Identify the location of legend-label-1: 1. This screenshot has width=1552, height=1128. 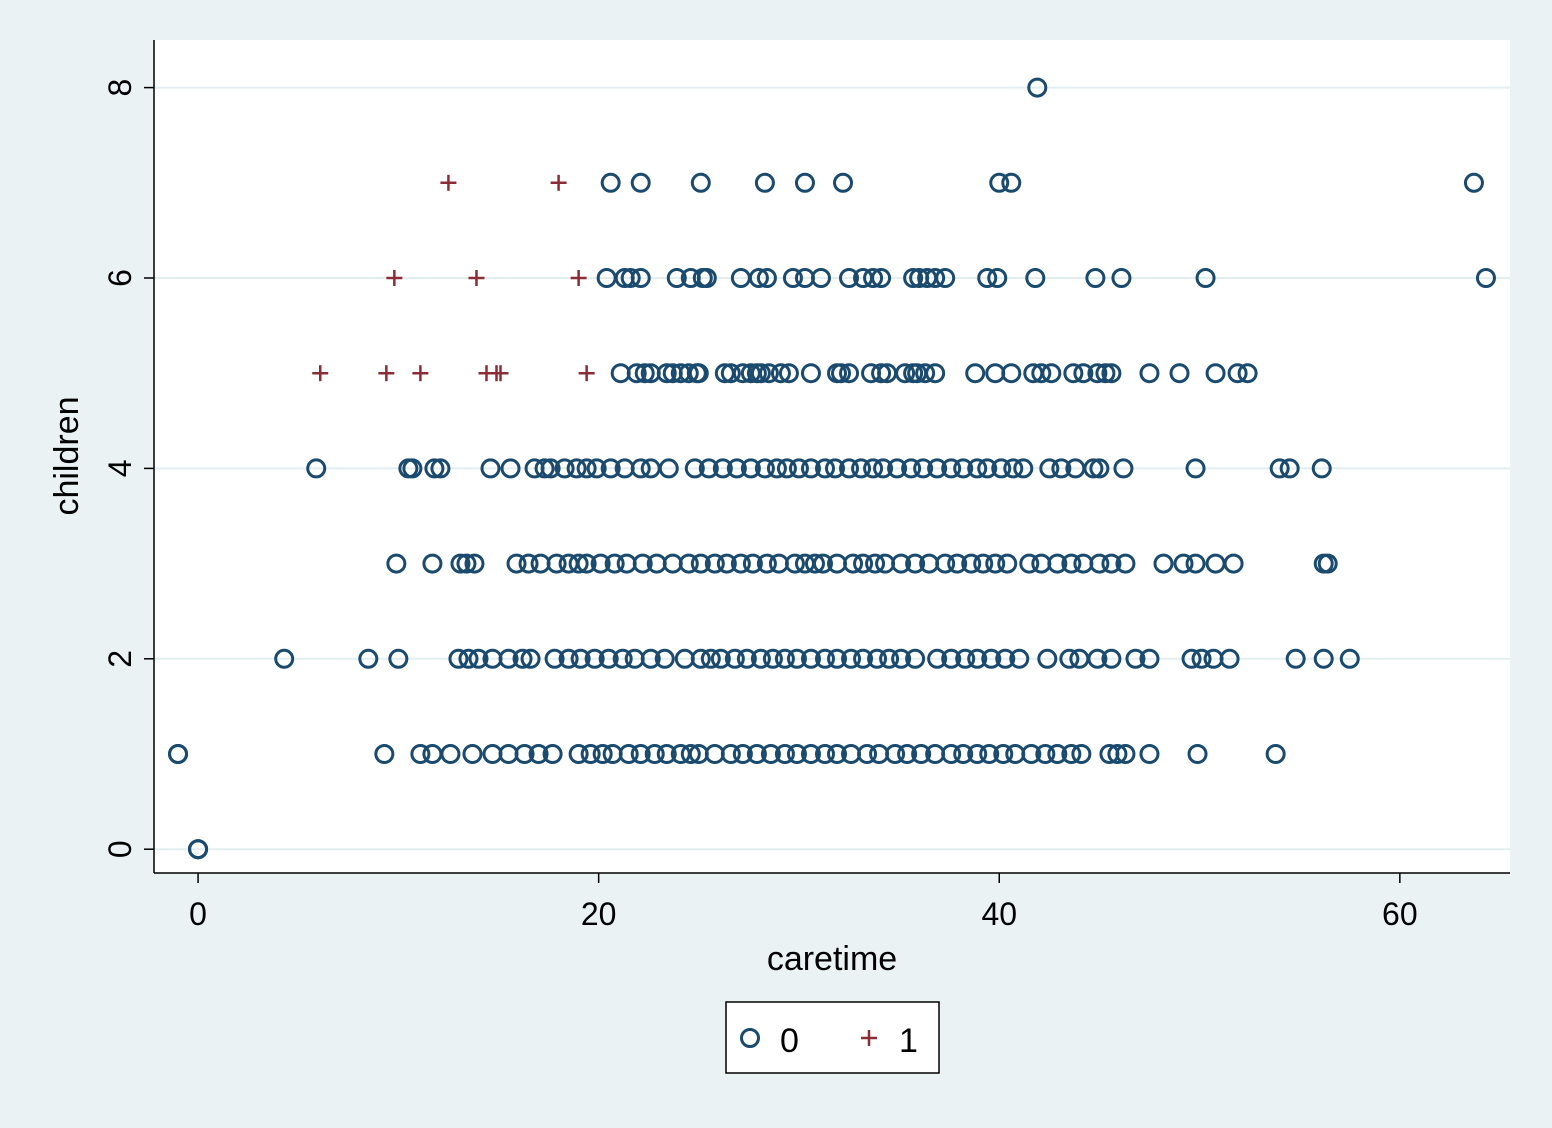
(908, 1041).